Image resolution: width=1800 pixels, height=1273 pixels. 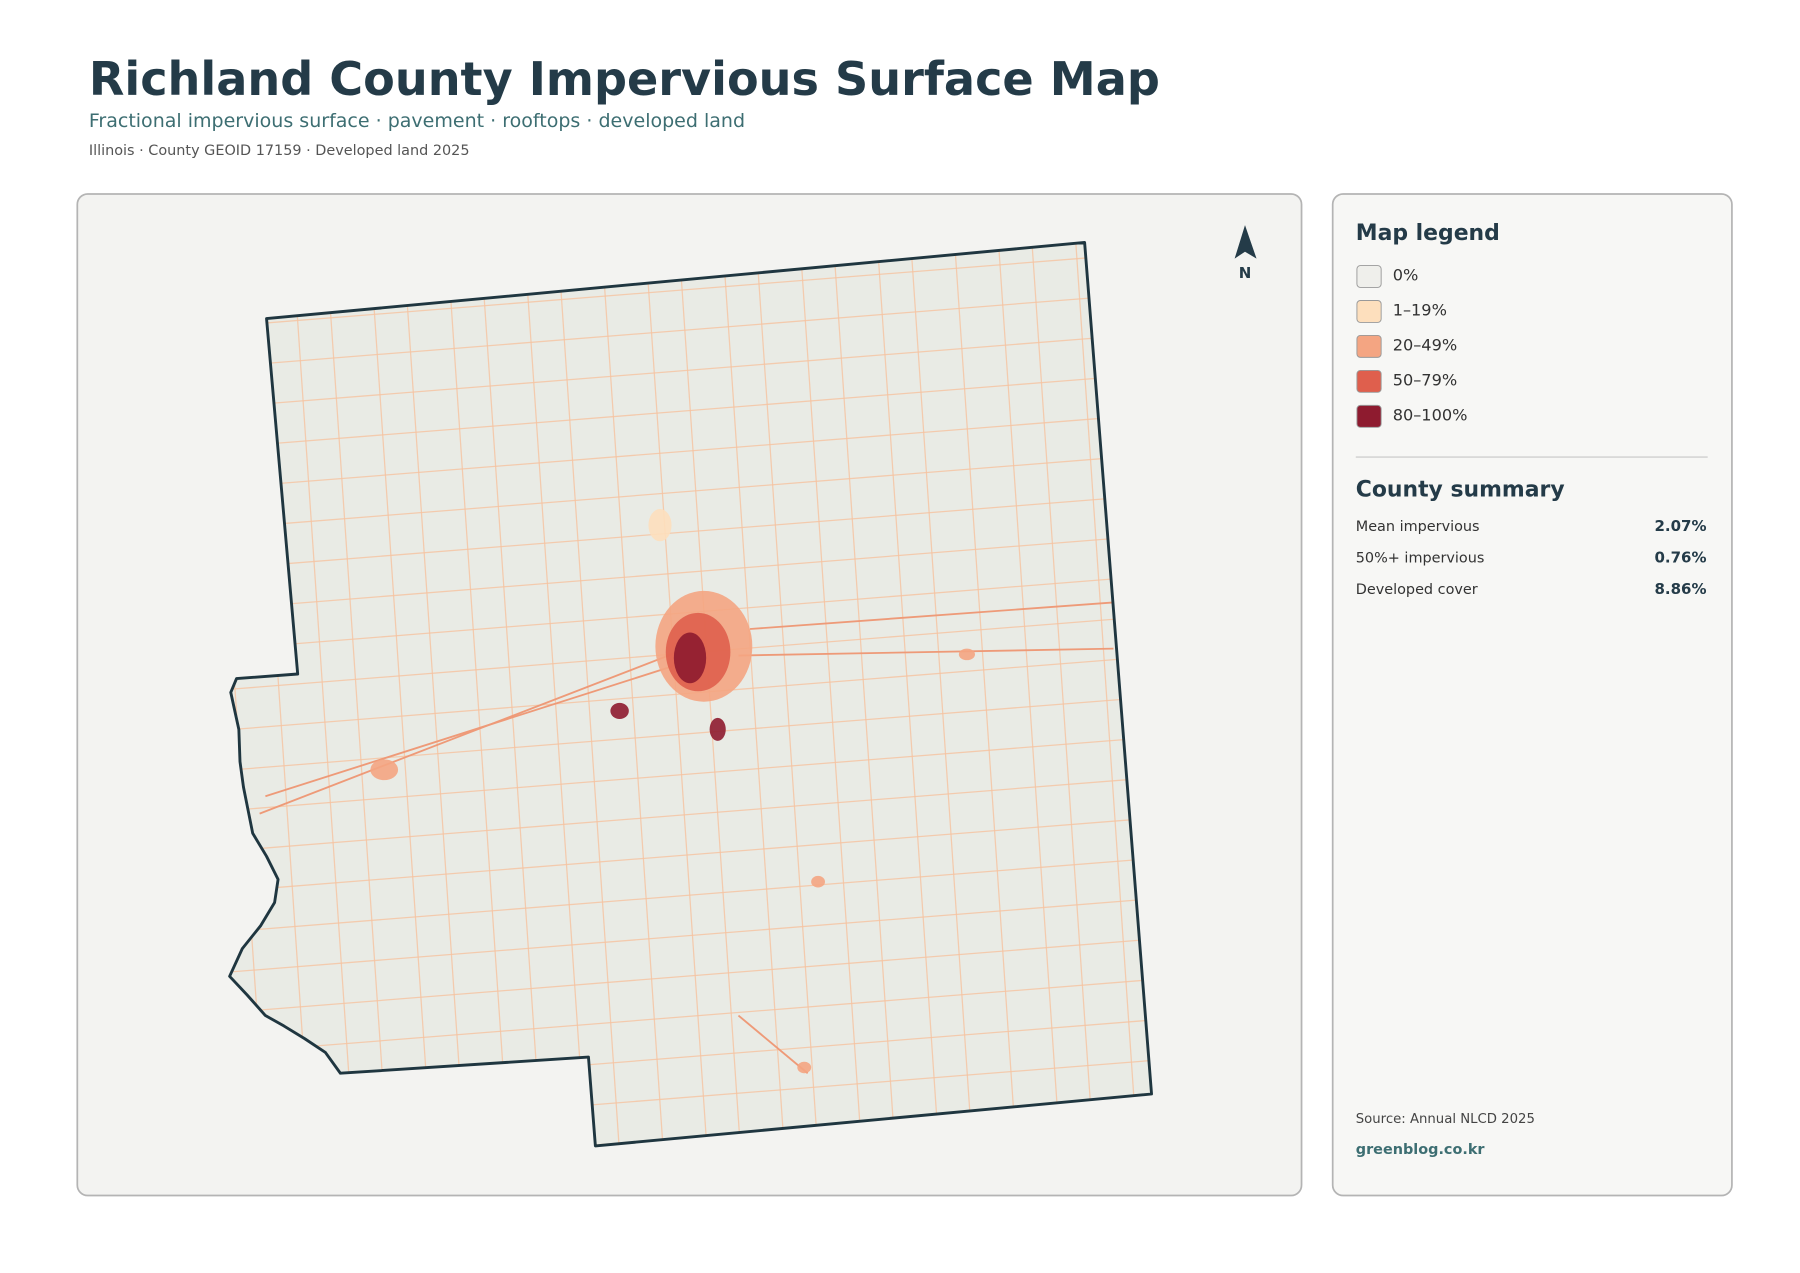 What do you see at coordinates (1418, 527) in the screenshot?
I see `summary-label: Mean impervious` at bounding box center [1418, 527].